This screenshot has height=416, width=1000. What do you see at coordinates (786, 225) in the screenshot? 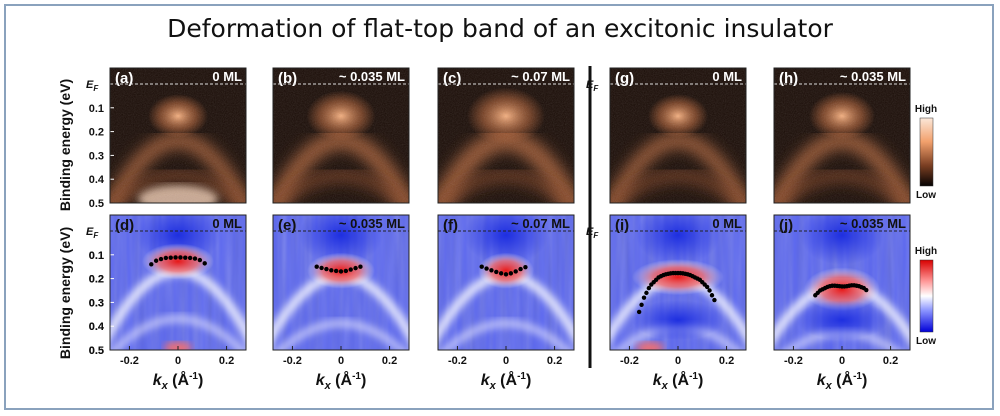
I see `panel-tag: (j)` at bounding box center [786, 225].